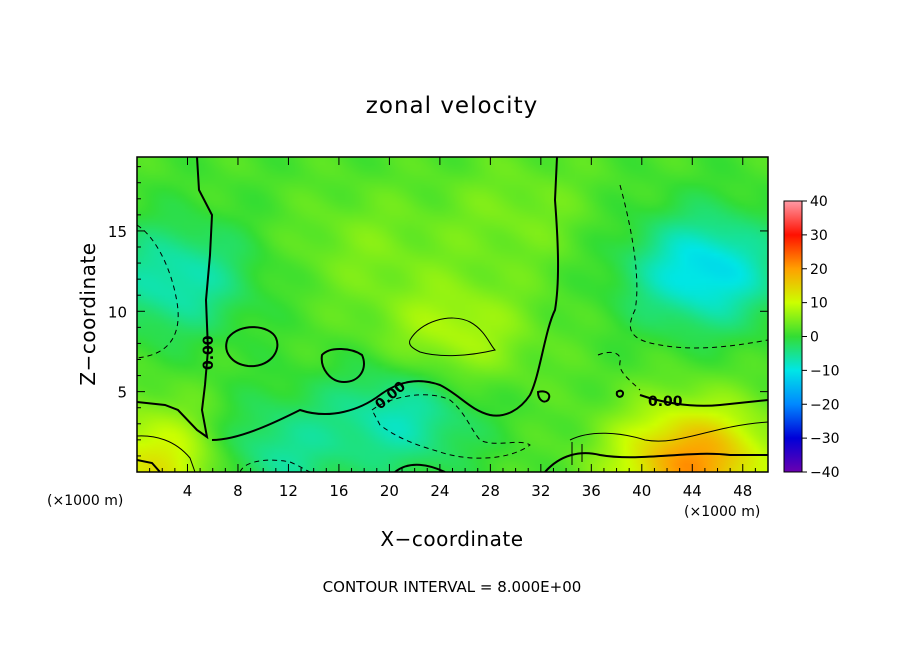 The image size is (904, 654). I want to click on zero-contour-left, so click(175, 298).